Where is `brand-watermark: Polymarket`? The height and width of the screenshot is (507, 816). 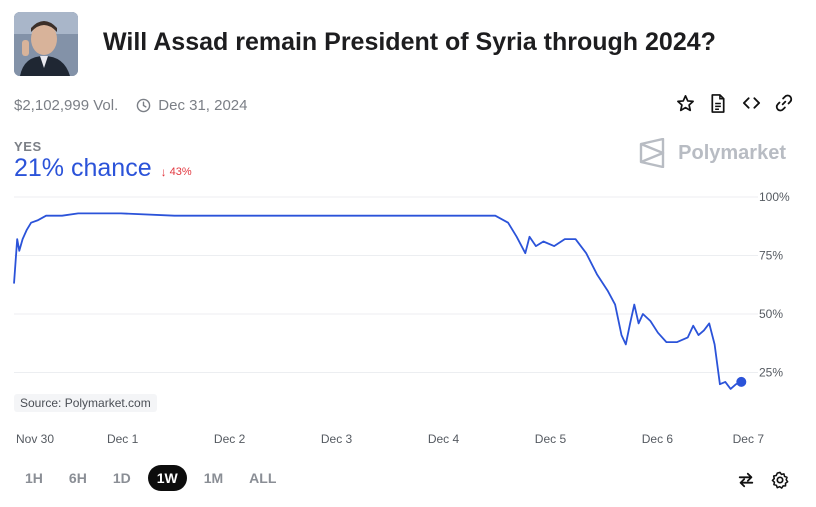
brand-watermark: Polymarket is located at coordinates (712, 153).